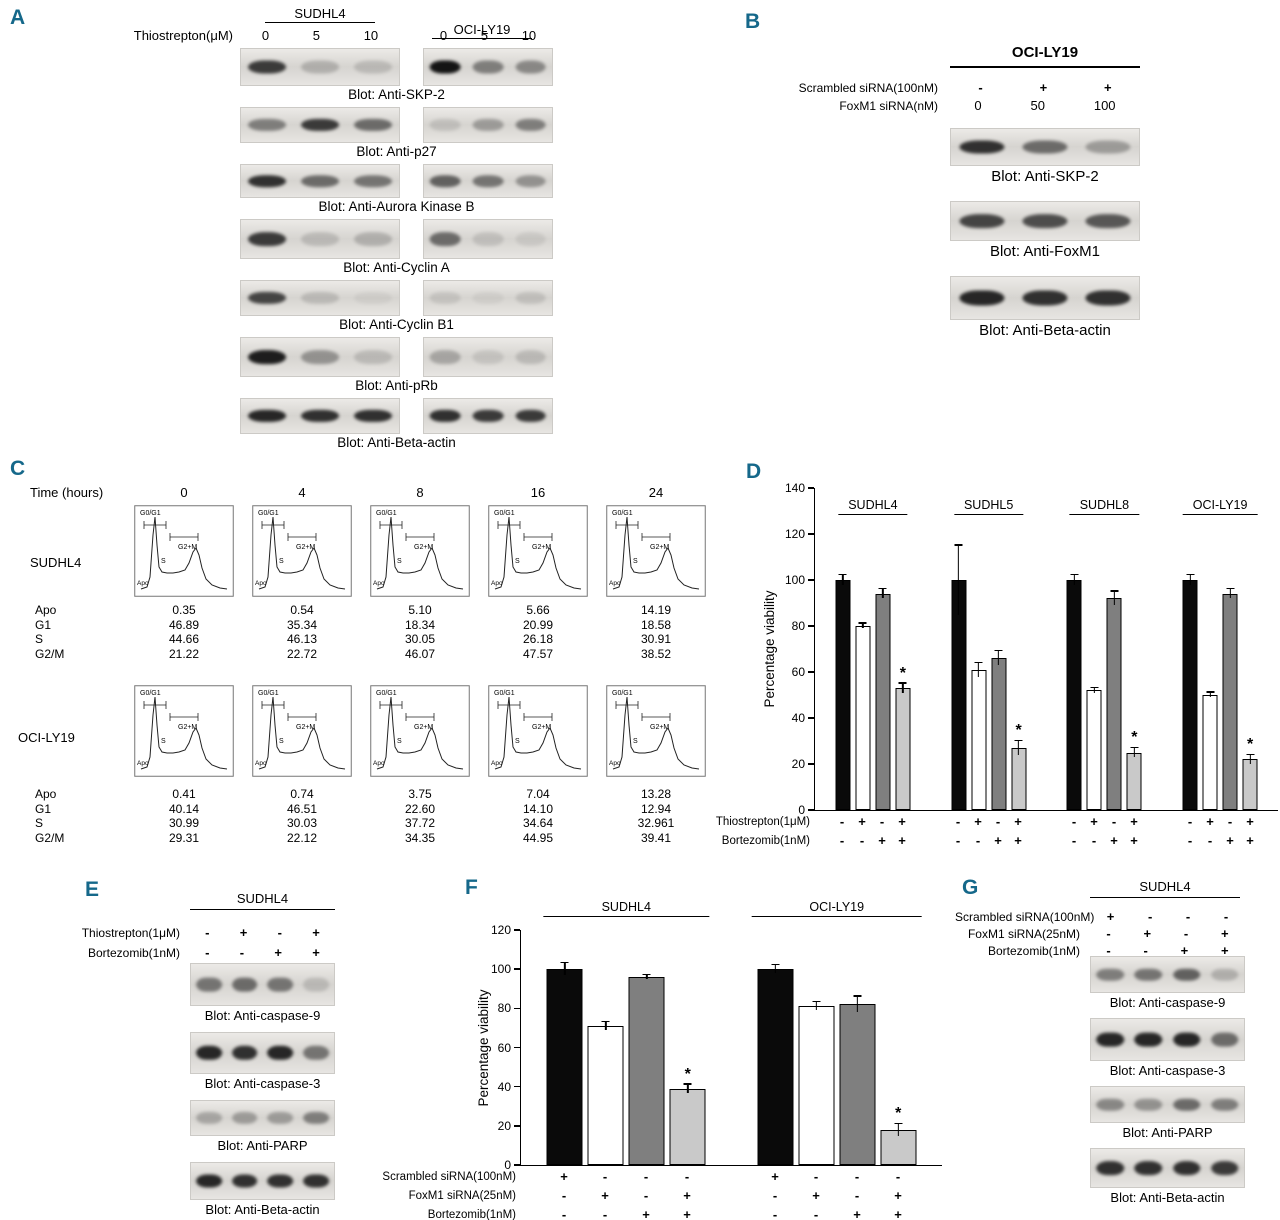  What do you see at coordinates (538, 837) in the screenshot?
I see `stats-value: 44.95` at bounding box center [538, 837].